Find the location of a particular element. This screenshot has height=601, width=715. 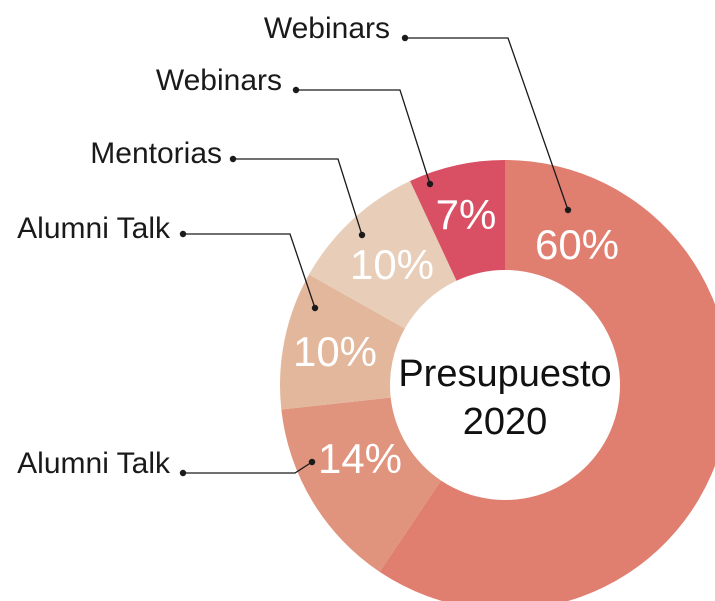

category-label: Mentorias is located at coordinates (156, 153).